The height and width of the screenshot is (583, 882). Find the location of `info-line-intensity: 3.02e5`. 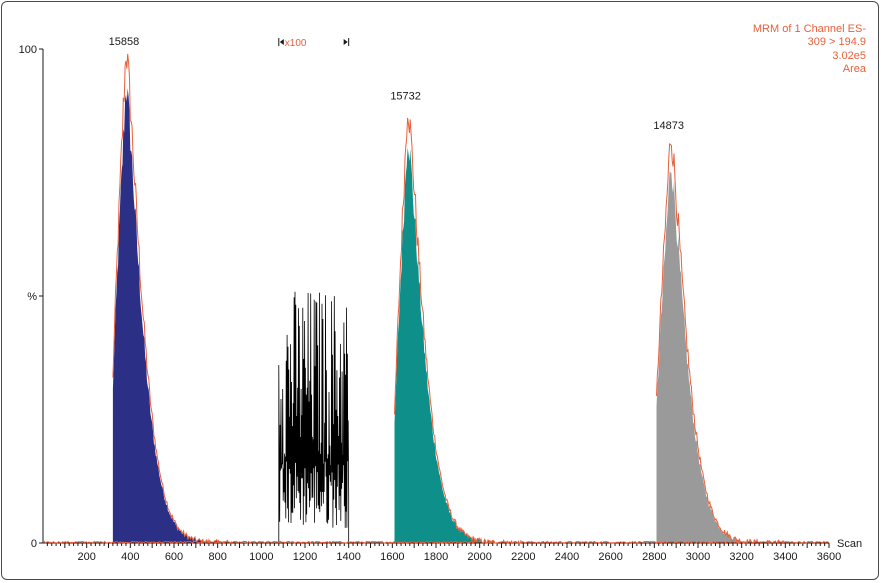

info-line-intensity: 3.02e5 is located at coordinates (849, 56).